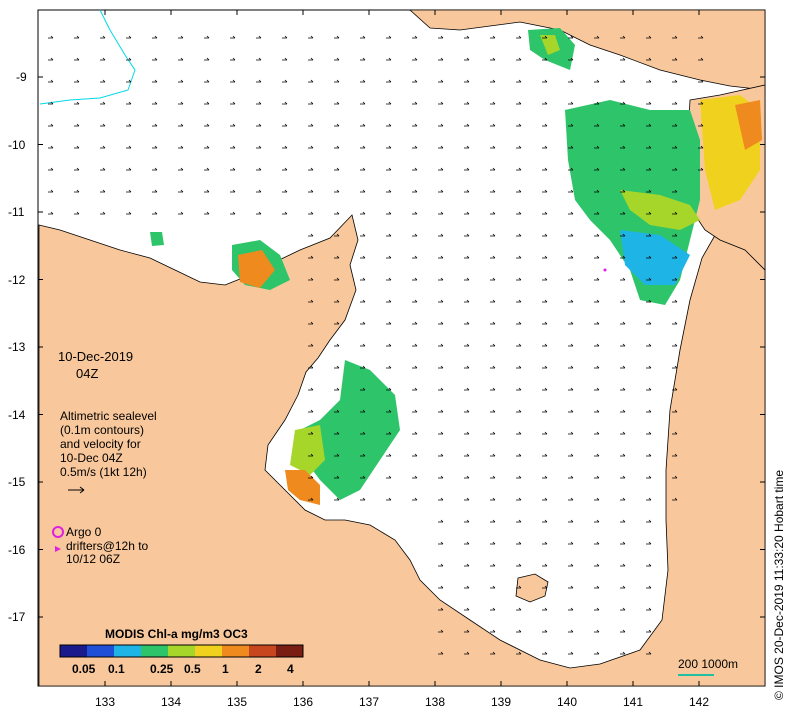  What do you see at coordinates (17, 144) in the screenshot?
I see `lat-tick-label: -10` at bounding box center [17, 144].